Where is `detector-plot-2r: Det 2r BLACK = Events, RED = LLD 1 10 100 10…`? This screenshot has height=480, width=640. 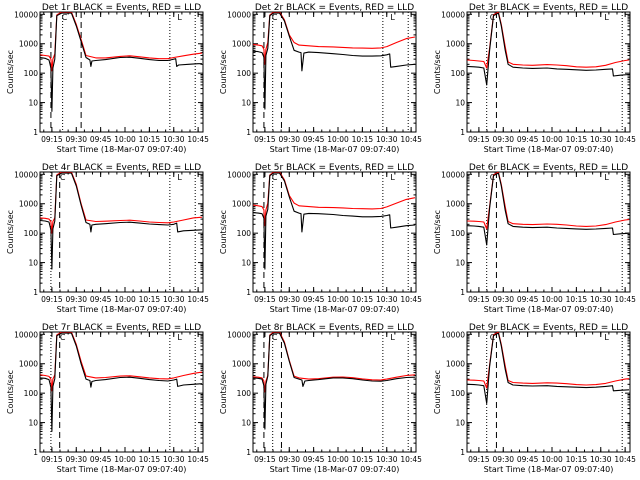 detector-plot-2r: Det 2r BLACK = Events, RED = LLD 1 10 100 10… is located at coordinates (320, 78).